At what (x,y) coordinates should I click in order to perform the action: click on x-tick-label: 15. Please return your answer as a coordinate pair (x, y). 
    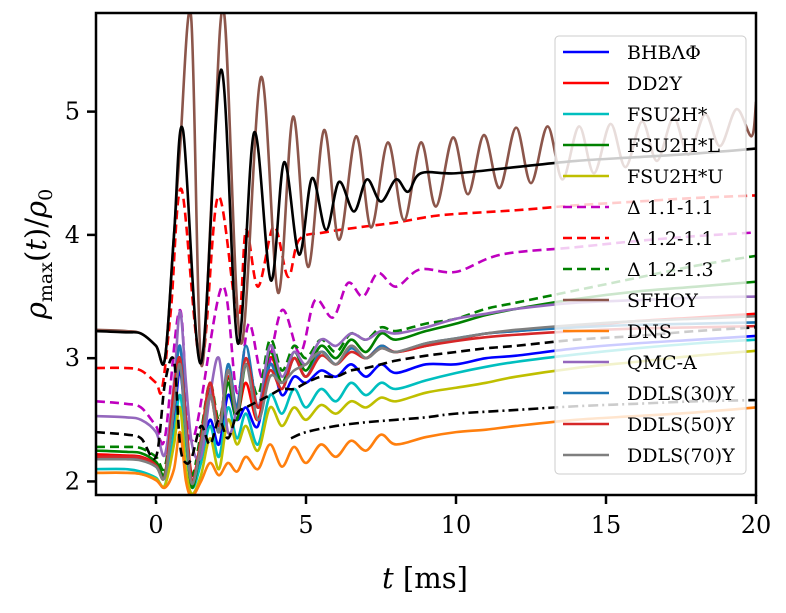
    Looking at the image, I should click on (606, 525).